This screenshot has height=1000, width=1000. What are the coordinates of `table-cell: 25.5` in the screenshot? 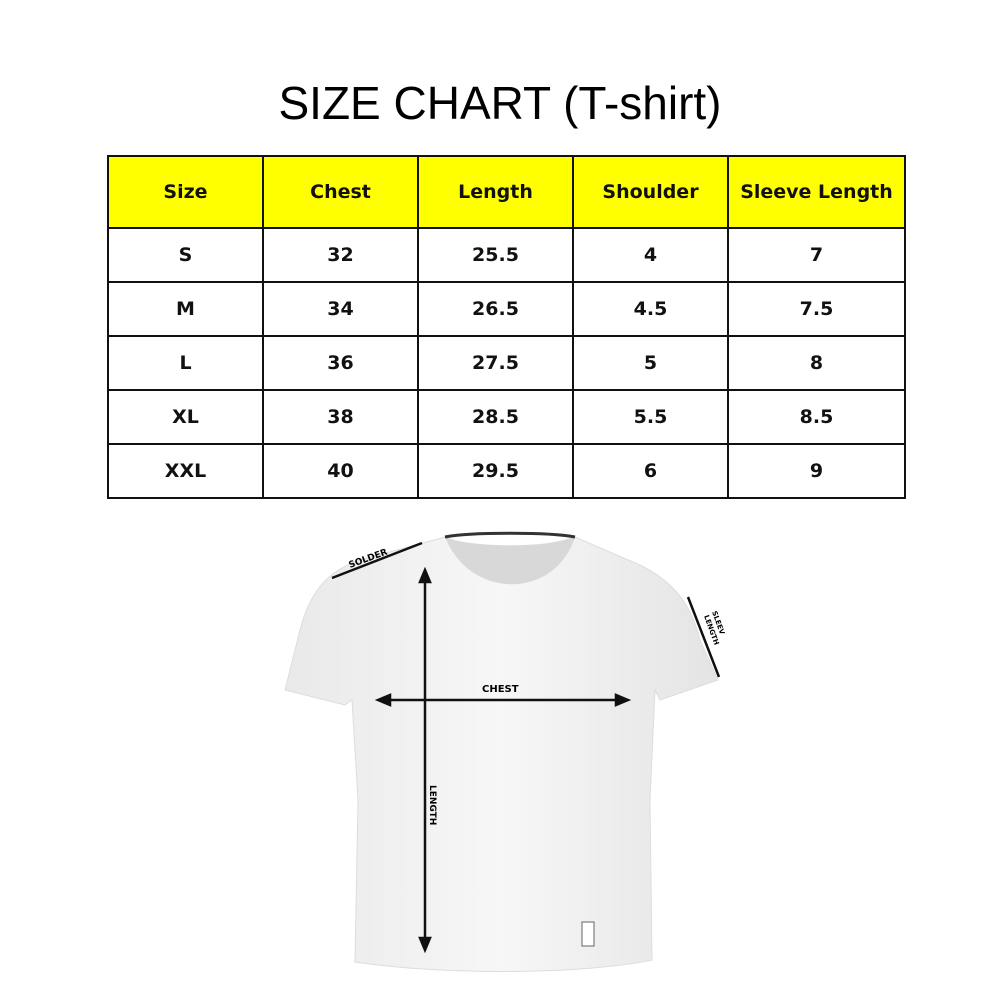 It's located at (495, 255).